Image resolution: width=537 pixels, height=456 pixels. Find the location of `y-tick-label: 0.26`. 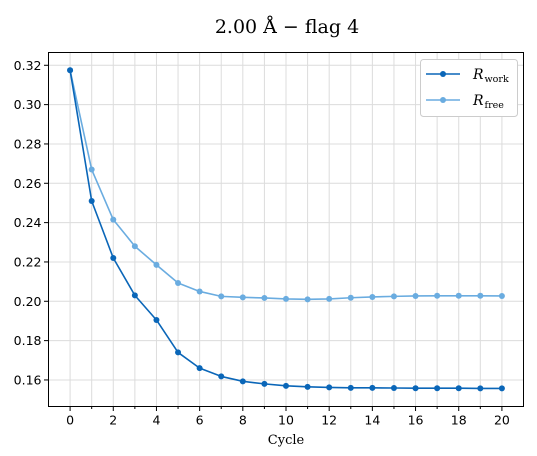

y-tick-label: 0.26 is located at coordinates (28, 183).